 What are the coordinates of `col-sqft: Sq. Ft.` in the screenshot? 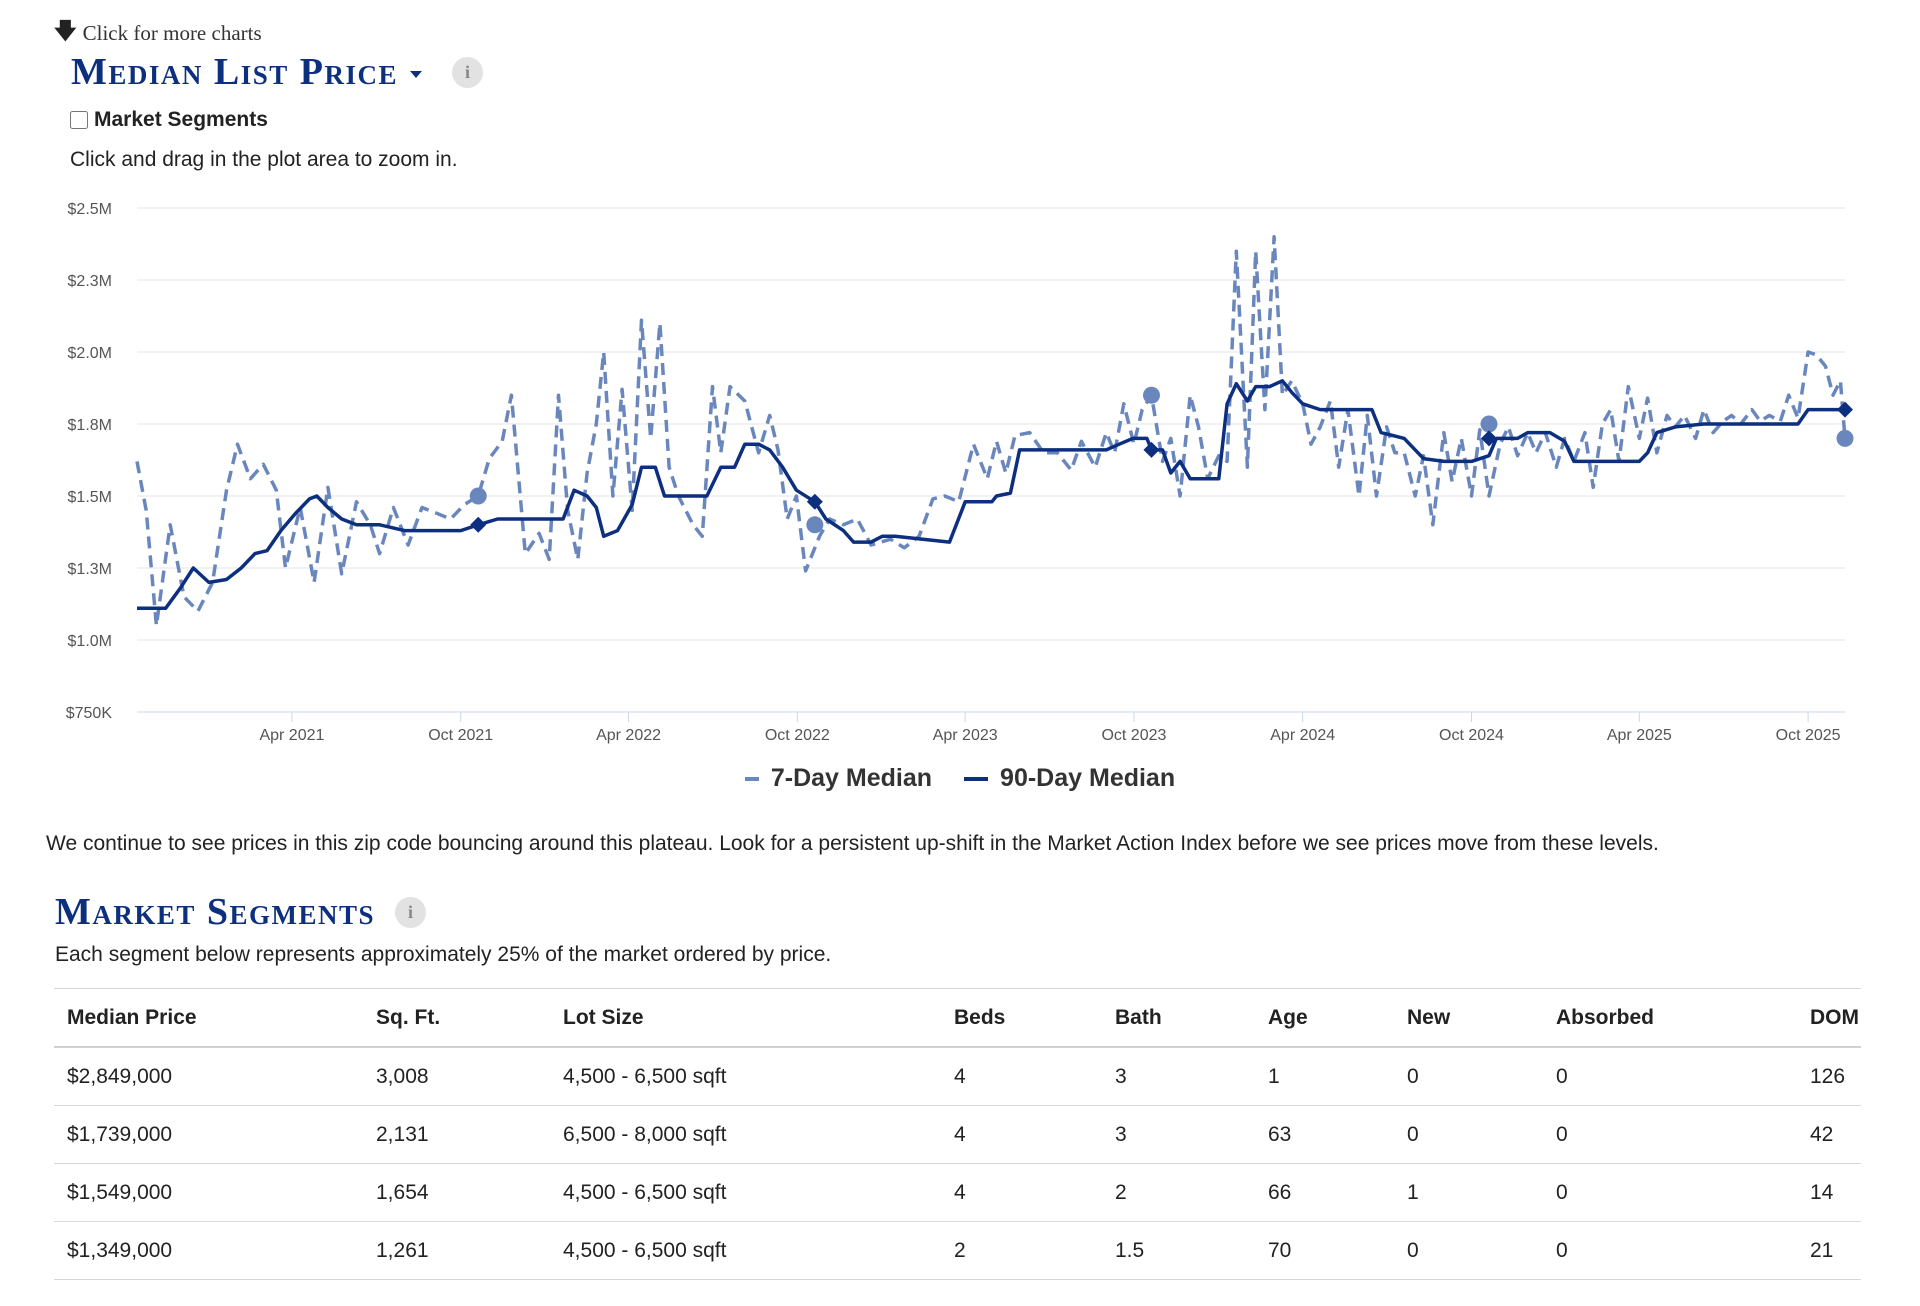 It's located at (456, 1018).